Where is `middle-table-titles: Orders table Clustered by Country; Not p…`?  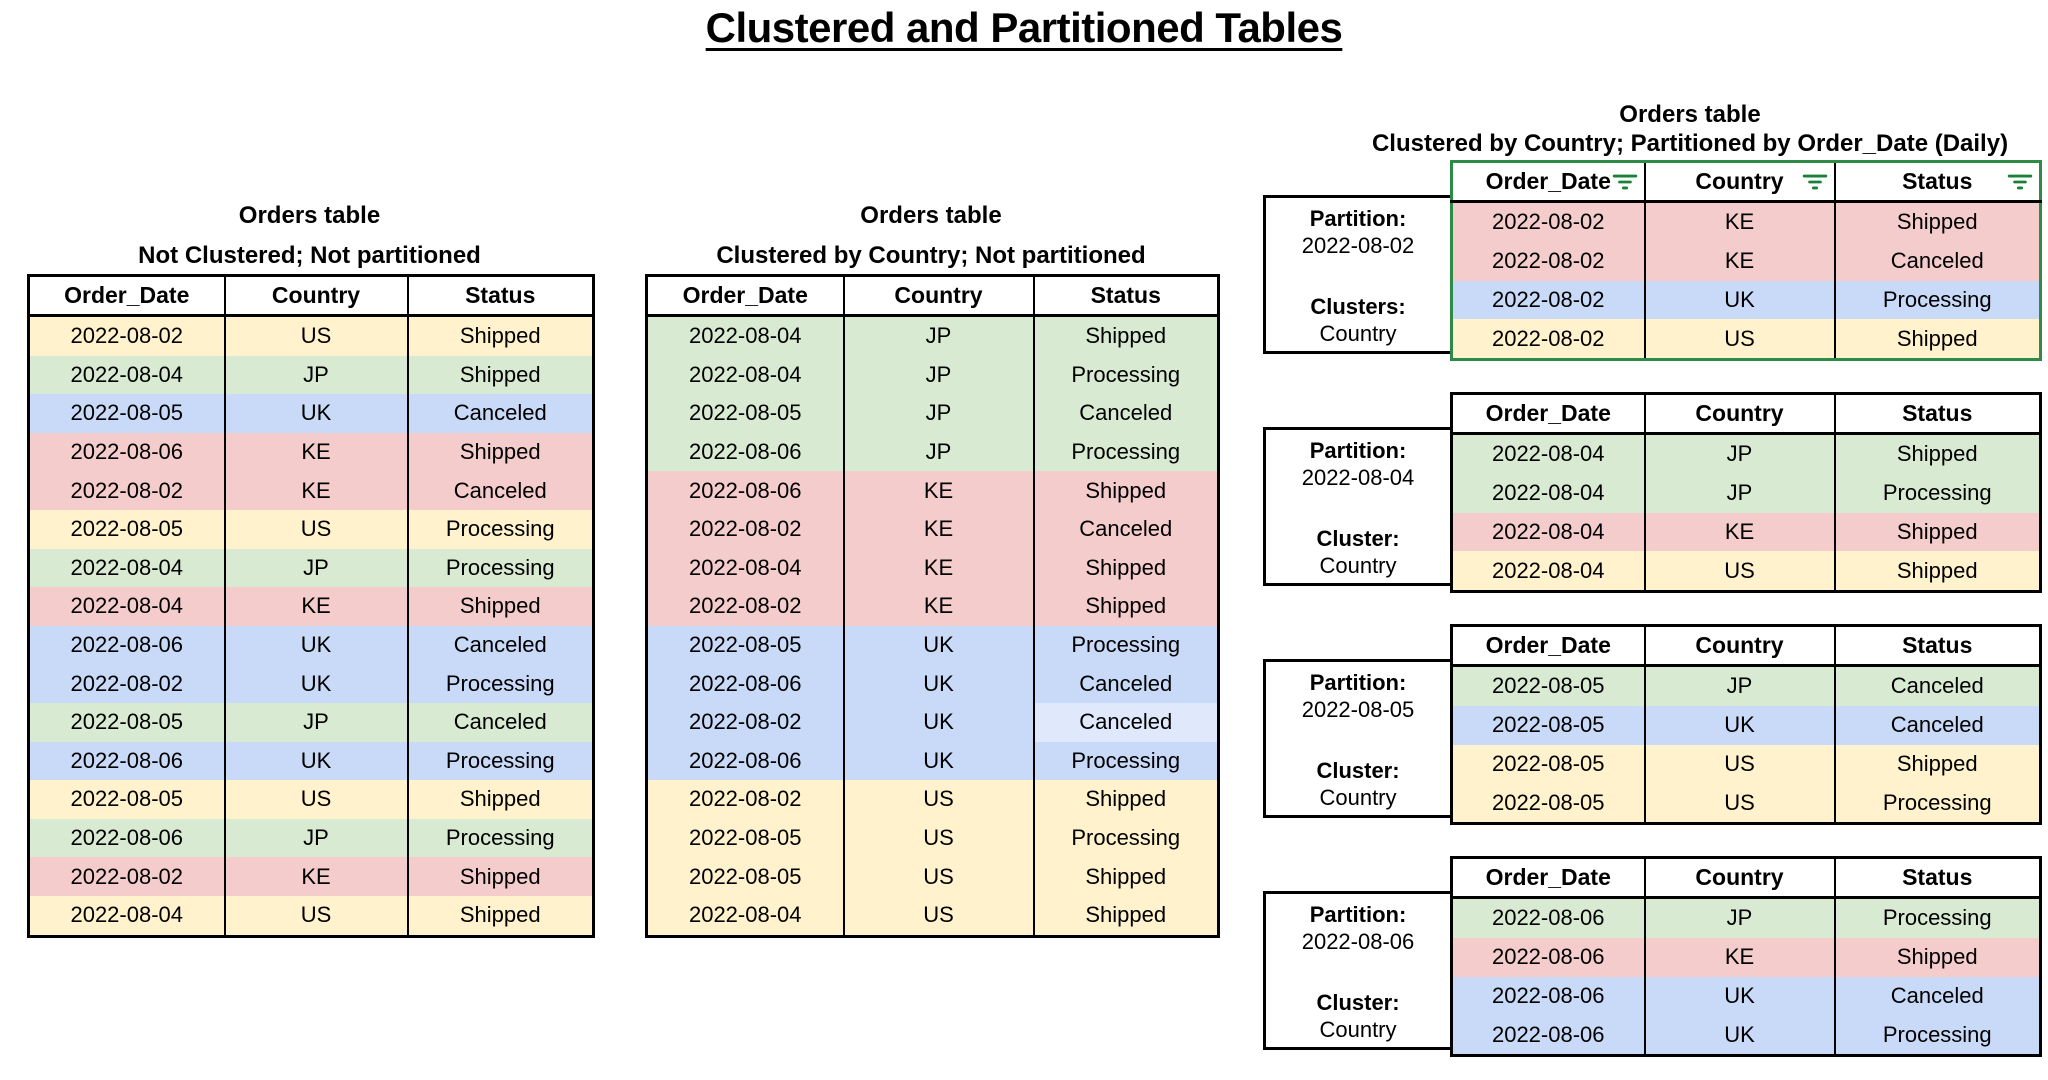
middle-table-titles: Orders table Clustered by Country; Not p… is located at coordinates (931, 236).